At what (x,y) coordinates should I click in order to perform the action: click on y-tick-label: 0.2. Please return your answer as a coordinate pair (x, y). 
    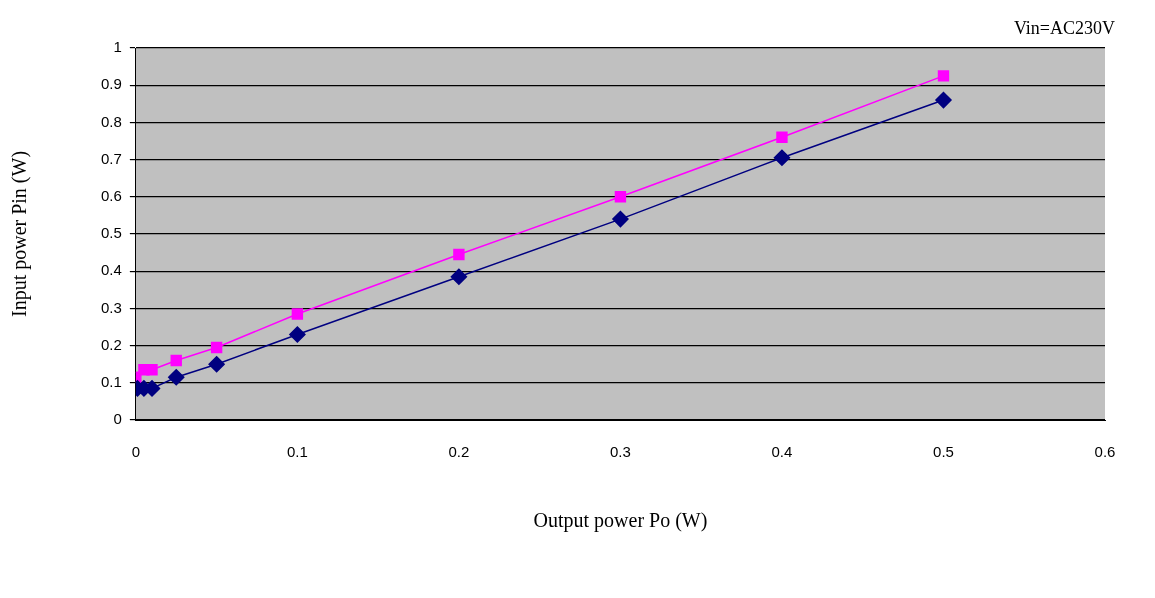
    Looking at the image, I should click on (111, 344).